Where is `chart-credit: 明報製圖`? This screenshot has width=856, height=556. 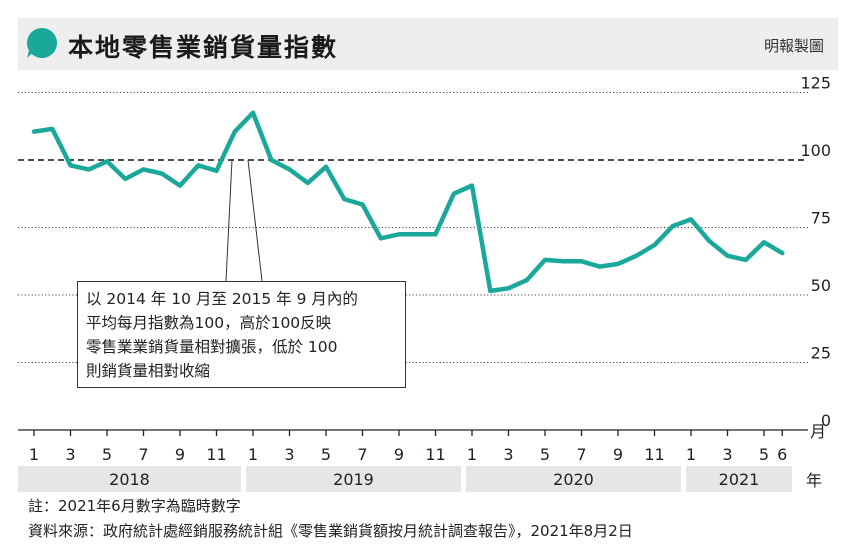
chart-credit: 明報製圖 is located at coordinates (793, 46).